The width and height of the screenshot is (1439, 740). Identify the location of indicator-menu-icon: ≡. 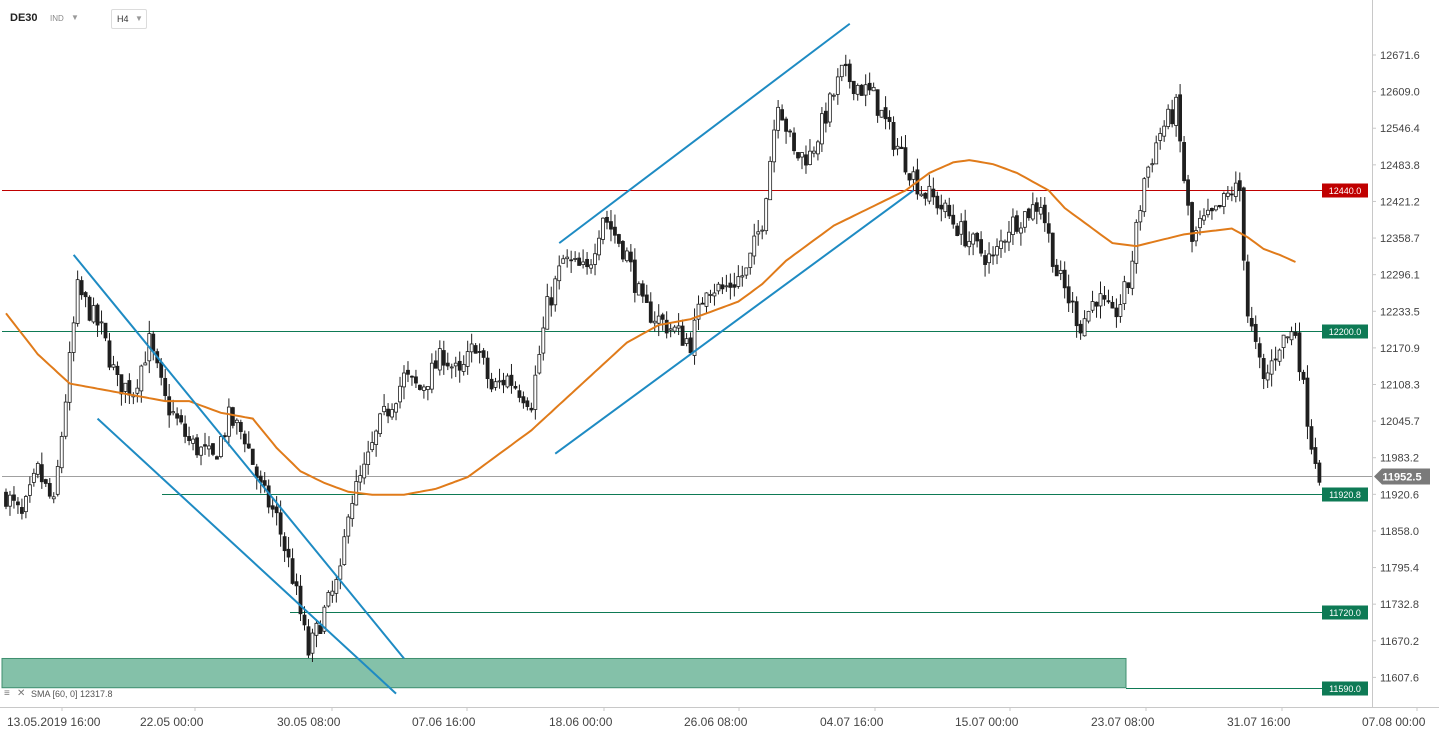
(7, 693).